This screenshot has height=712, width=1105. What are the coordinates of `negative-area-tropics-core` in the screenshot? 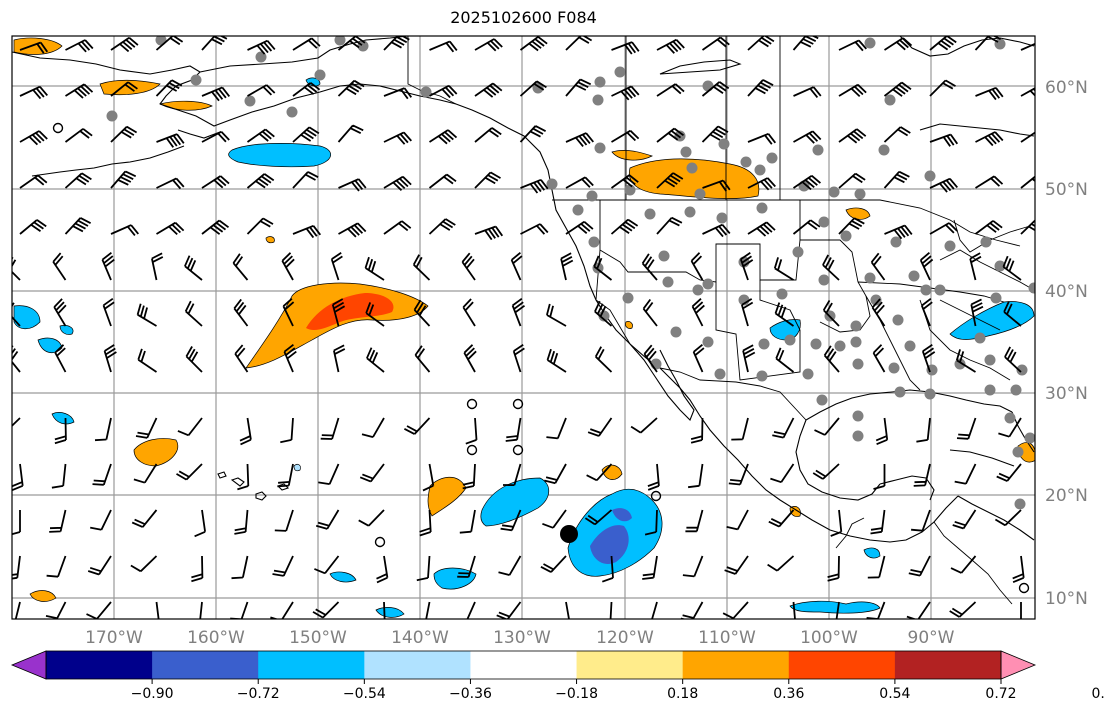 It's located at (609, 545).